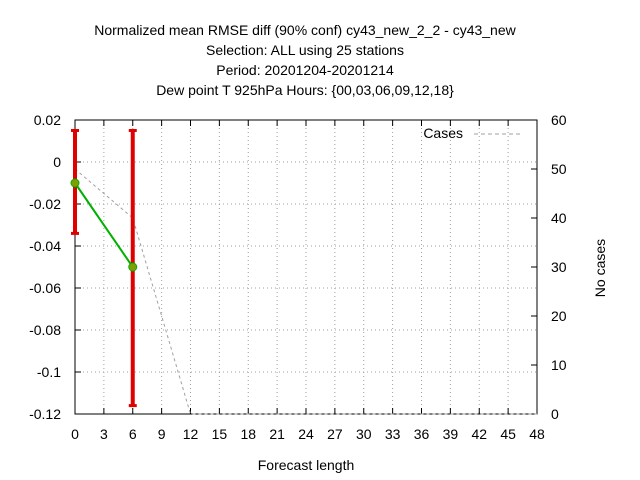 This screenshot has width=640, height=480. What do you see at coordinates (335, 434) in the screenshot?
I see `x-tick-label: 27` at bounding box center [335, 434].